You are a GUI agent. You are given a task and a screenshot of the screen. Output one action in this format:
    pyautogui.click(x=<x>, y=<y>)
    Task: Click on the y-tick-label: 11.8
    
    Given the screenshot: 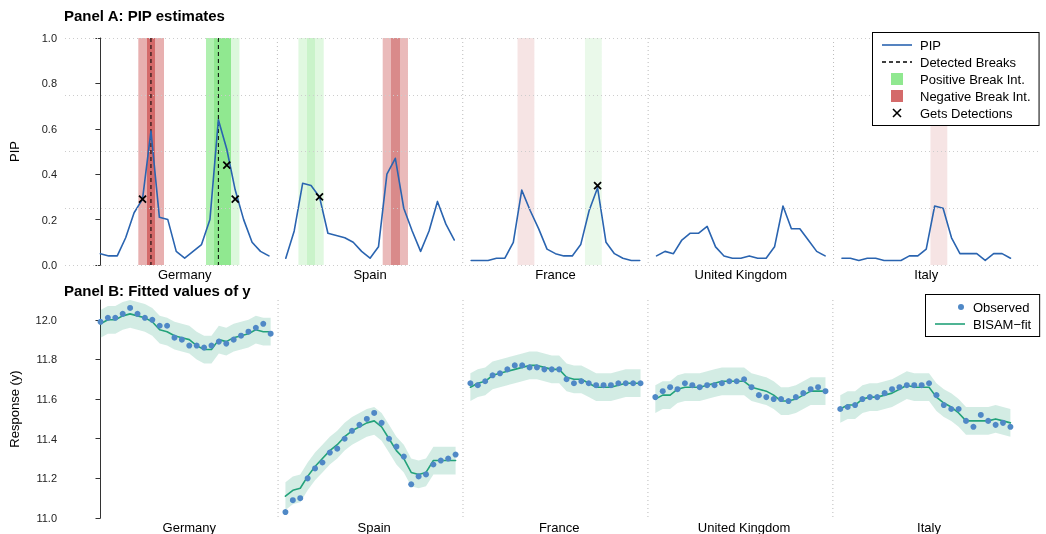 What is the action you would take?
    pyautogui.click(x=46, y=359)
    